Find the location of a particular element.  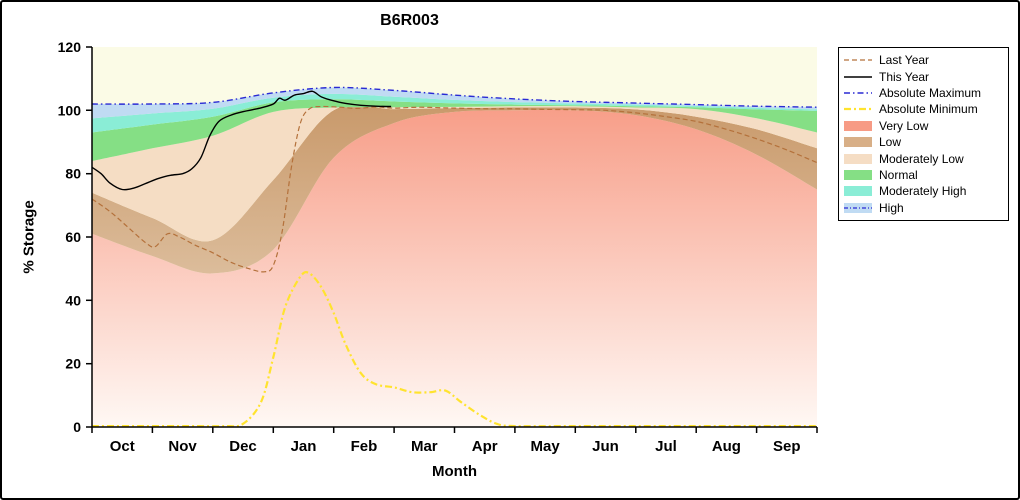

legend-label: Low is located at coordinates (890, 142).